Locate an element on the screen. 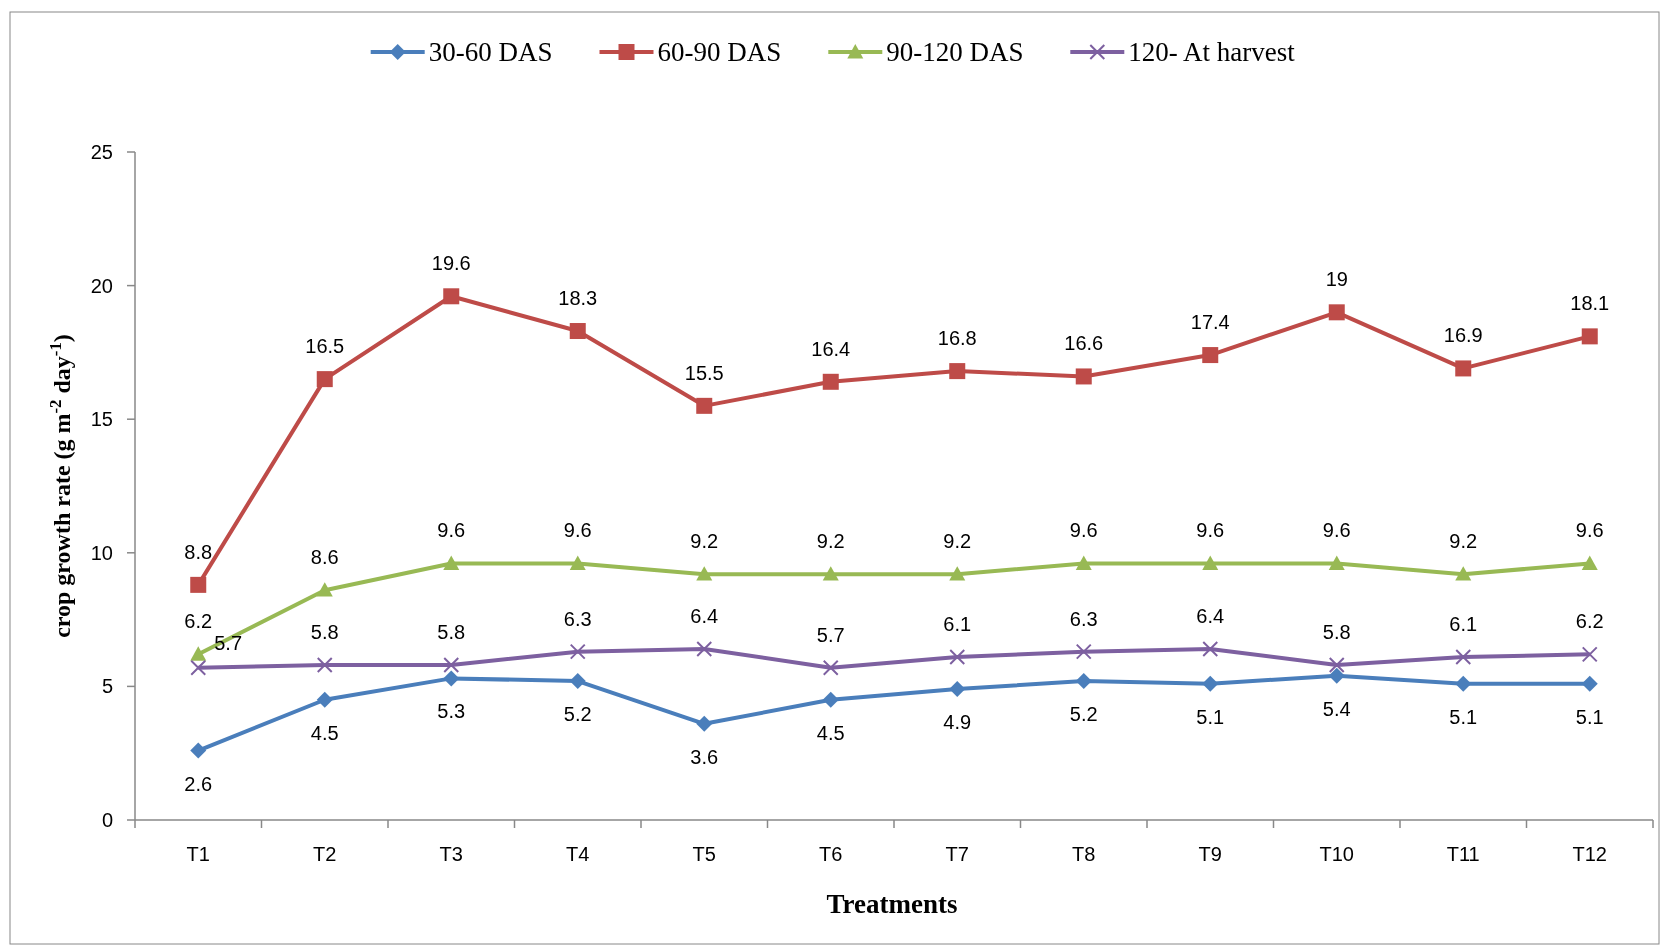 This screenshot has width=1669, height=946. data-label: 16.9 is located at coordinates (1463, 335).